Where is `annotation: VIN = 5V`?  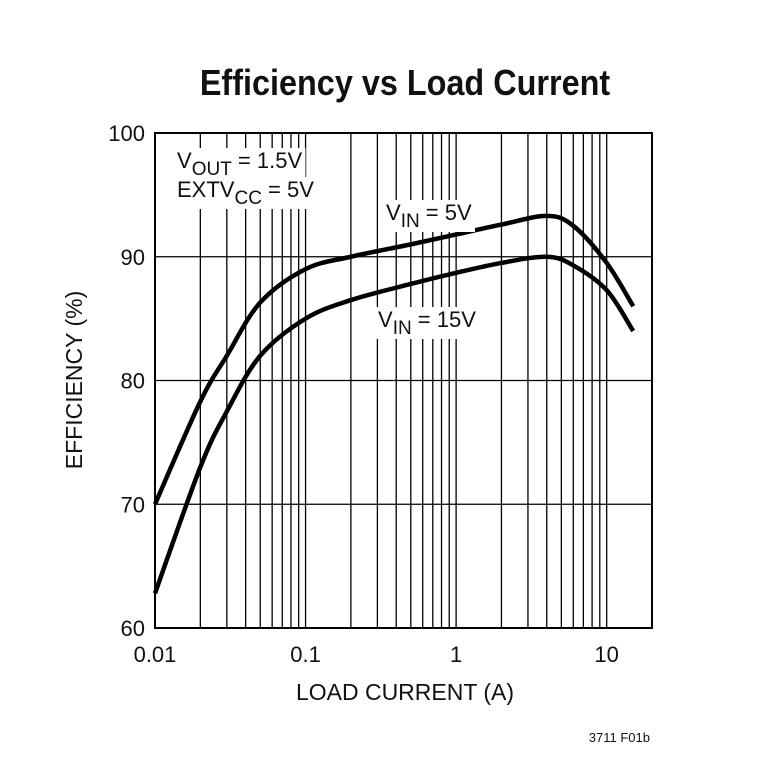 annotation: VIN = 5V is located at coordinates (429, 216).